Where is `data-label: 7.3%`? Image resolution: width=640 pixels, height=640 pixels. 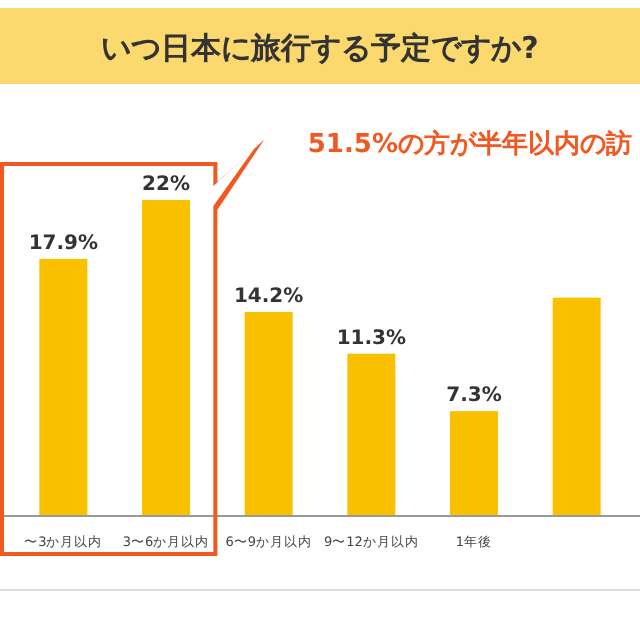 data-label: 7.3% is located at coordinates (474, 396).